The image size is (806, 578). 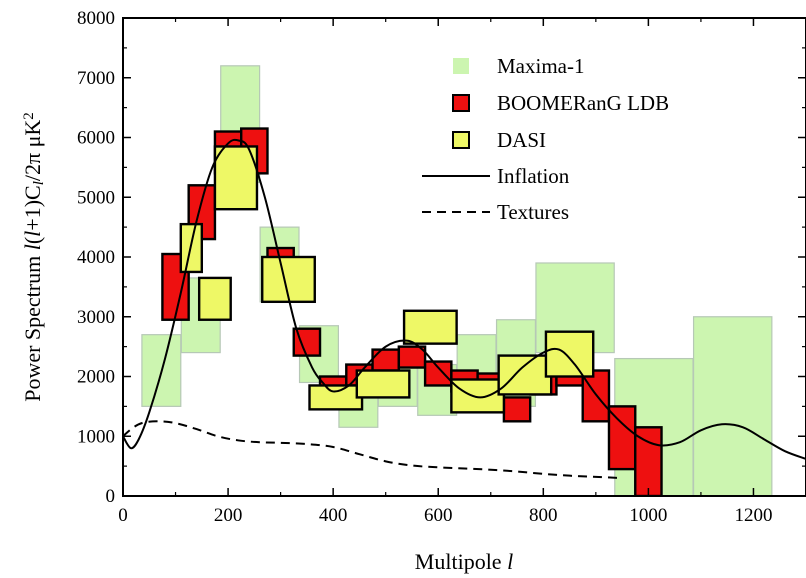 What do you see at coordinates (96, 138) in the screenshot?
I see `y-tick-label: 6000` at bounding box center [96, 138].